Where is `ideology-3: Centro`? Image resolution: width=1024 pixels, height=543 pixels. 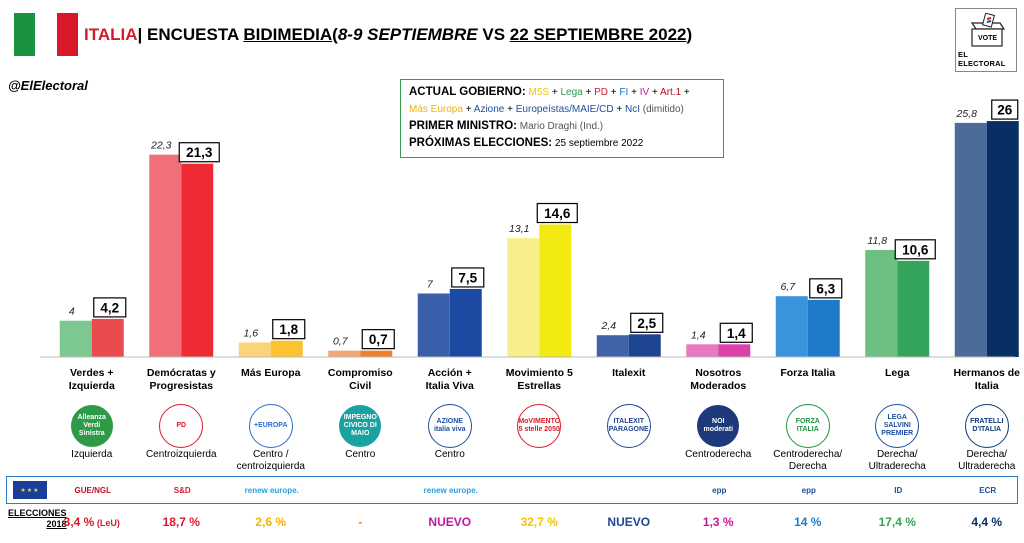 ideology-3: Centro is located at coordinates (360, 454).